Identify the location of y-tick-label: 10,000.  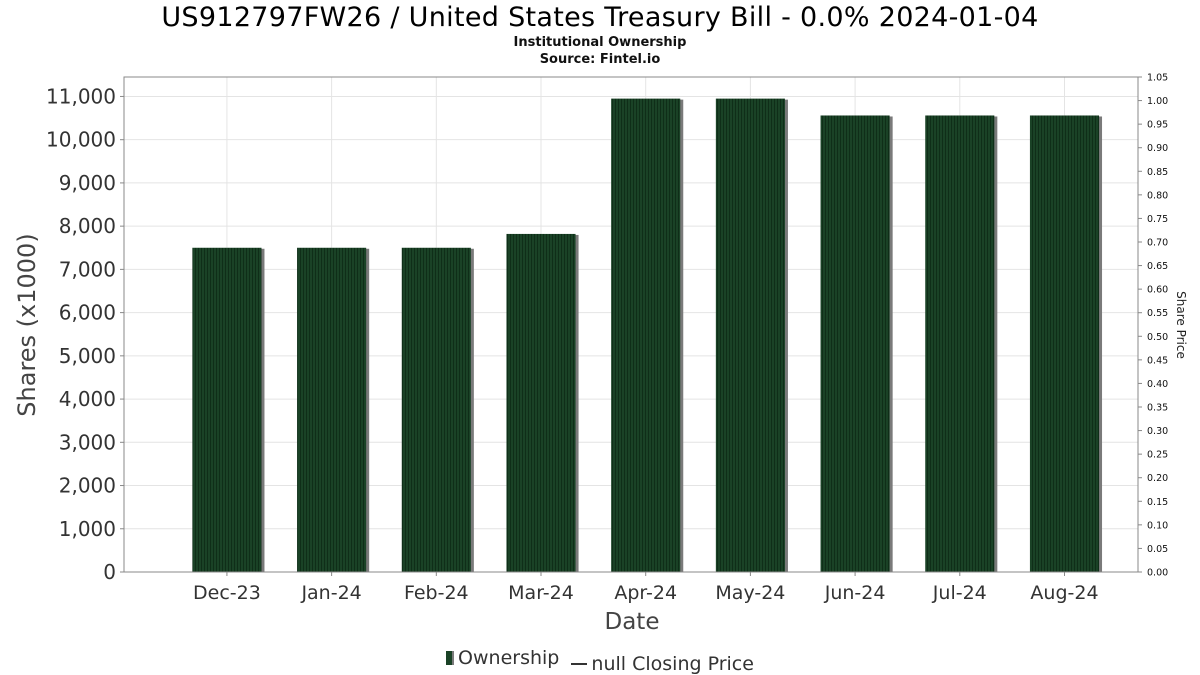
(81, 140).